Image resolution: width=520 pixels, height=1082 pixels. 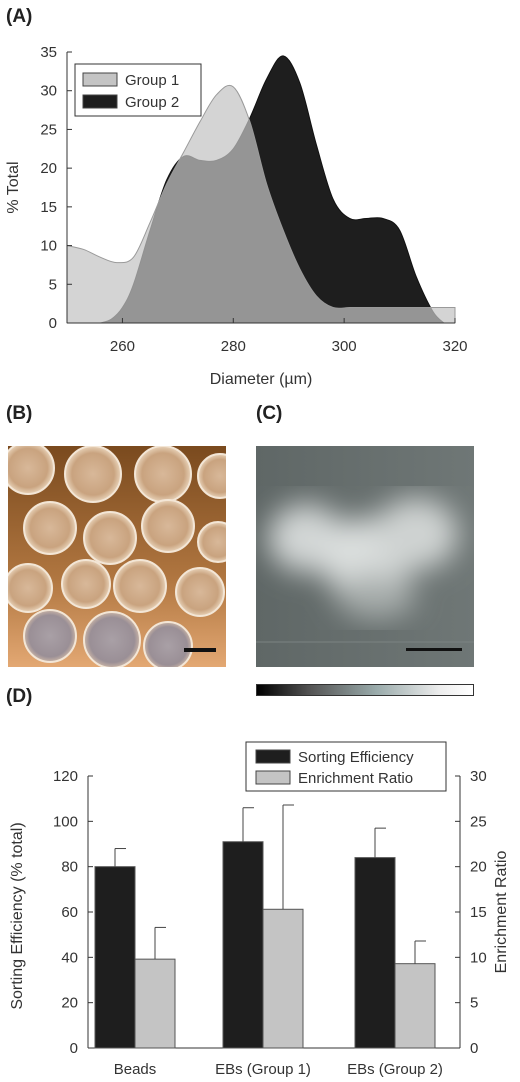 What do you see at coordinates (344, 346) in the screenshot?
I see `x-tick-label: 300` at bounding box center [344, 346].